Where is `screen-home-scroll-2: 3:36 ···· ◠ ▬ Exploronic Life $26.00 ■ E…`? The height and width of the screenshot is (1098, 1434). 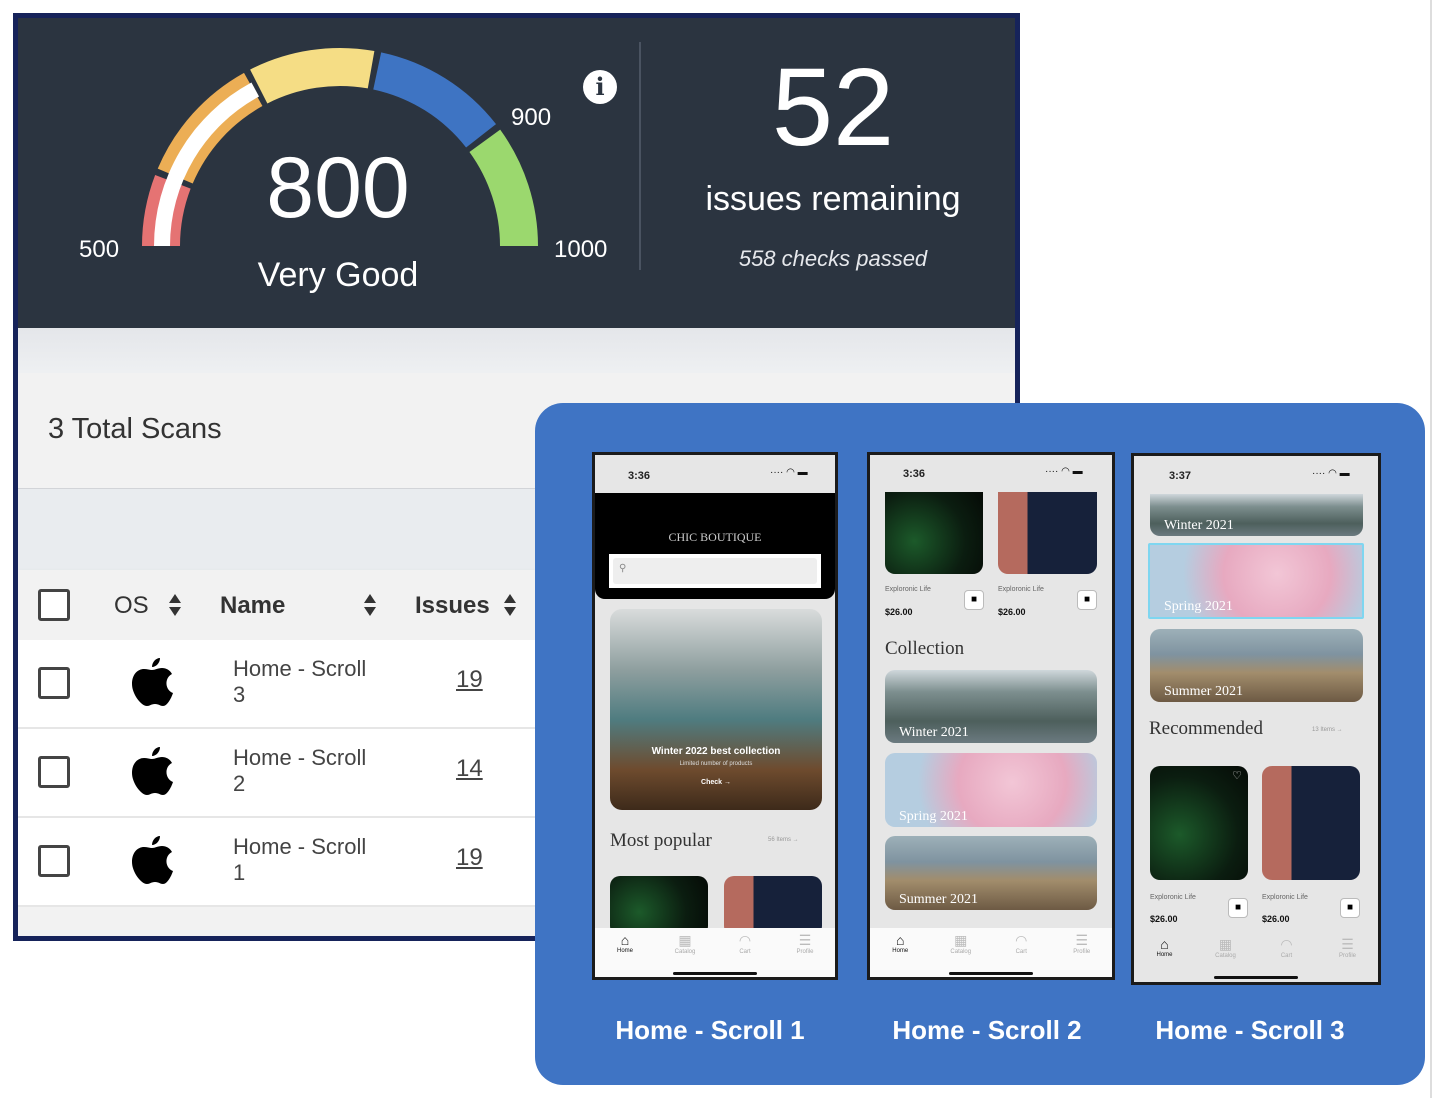 screen-home-scroll-2: 3:36 ···· ◠ ▬ Exploronic Life $26.00 ■ E… is located at coordinates (991, 716).